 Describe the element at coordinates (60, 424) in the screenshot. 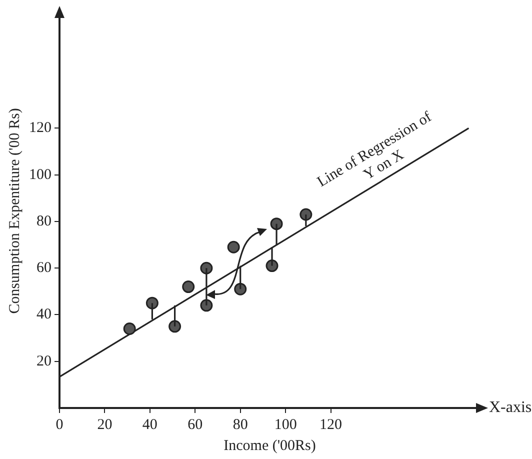

I see `x-tick-label: 0` at that location.